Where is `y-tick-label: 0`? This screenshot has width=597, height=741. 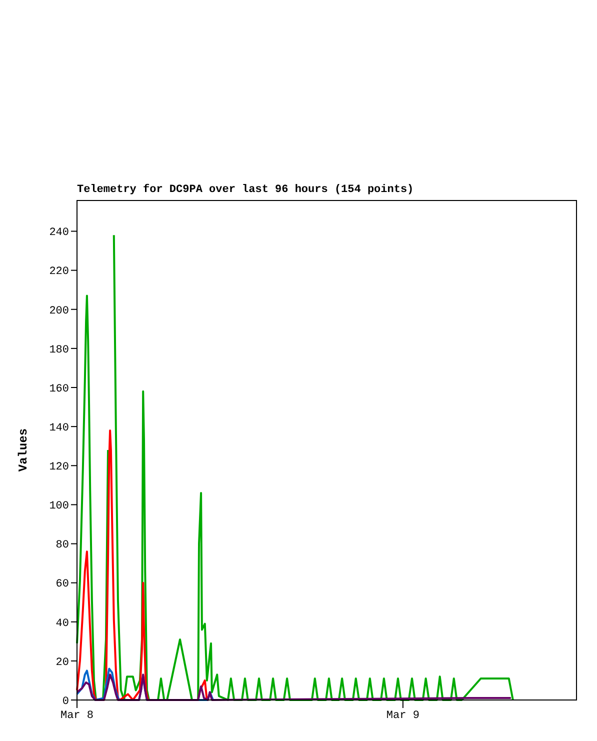 y-tick-label: 0 is located at coordinates (65, 702).